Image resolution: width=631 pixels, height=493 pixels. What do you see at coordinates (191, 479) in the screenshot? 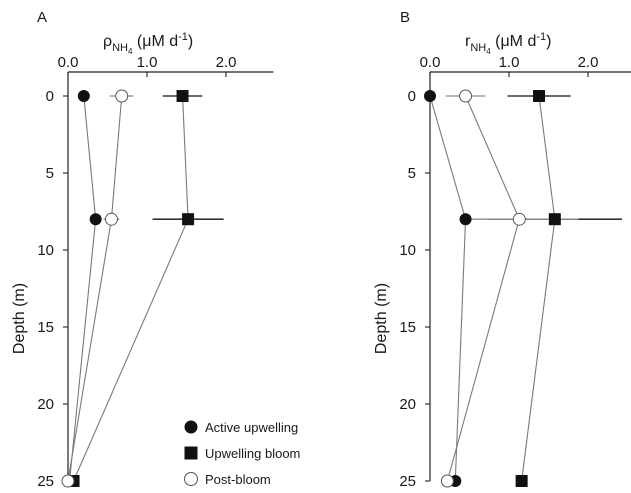
I see `legend-marker-post-bloom` at bounding box center [191, 479].